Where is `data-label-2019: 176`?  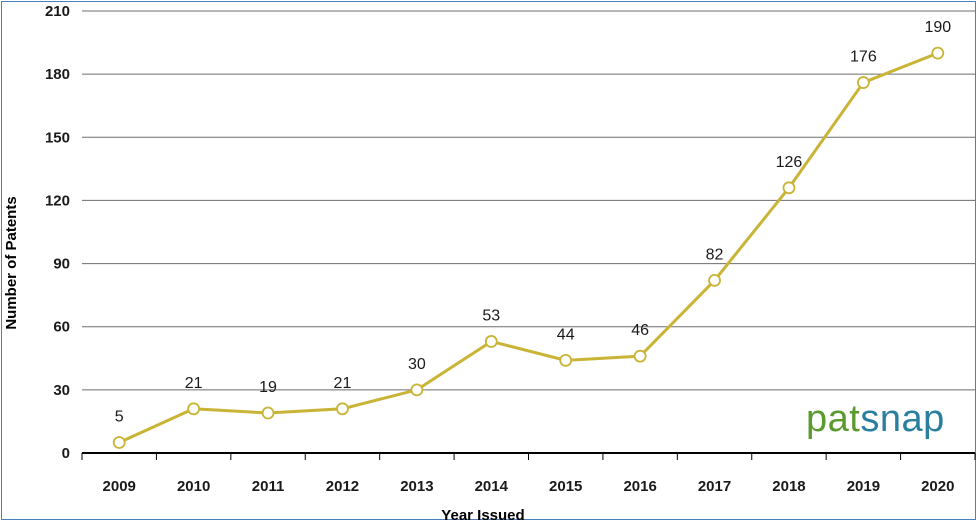
data-label-2019: 176 is located at coordinates (863, 57).